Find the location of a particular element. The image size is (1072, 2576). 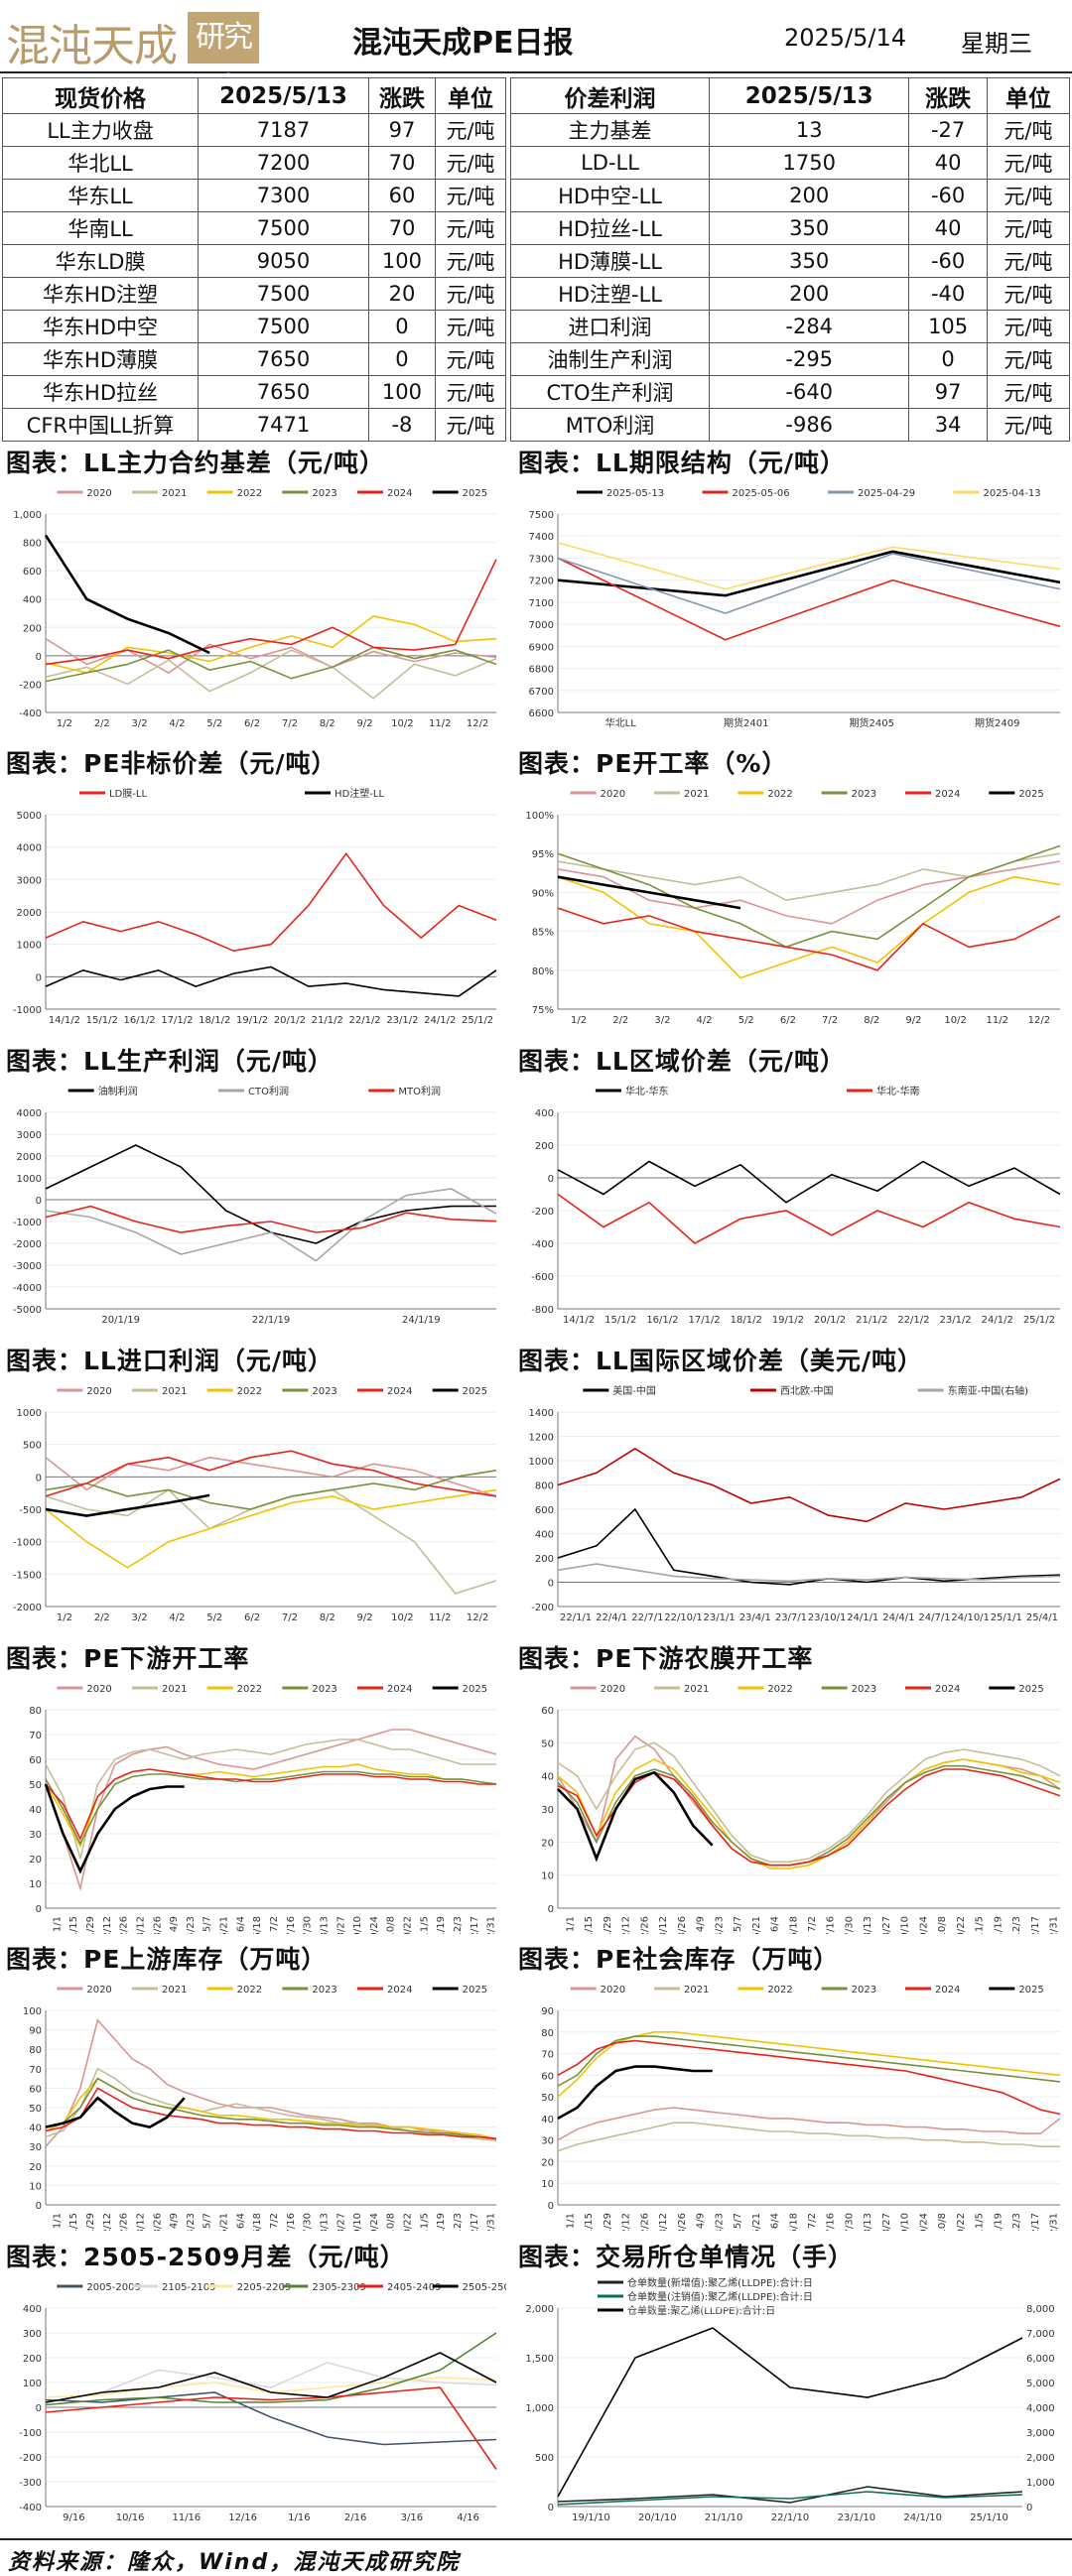

x-tick-label: 6/18 is located at coordinates (257, 2222).